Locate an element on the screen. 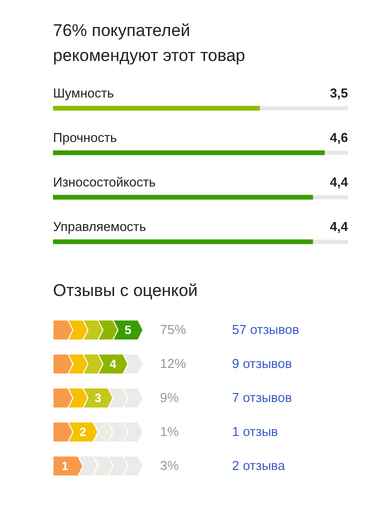 This screenshot has height=505, width=379. category-label: 4 is located at coordinates (113, 364).